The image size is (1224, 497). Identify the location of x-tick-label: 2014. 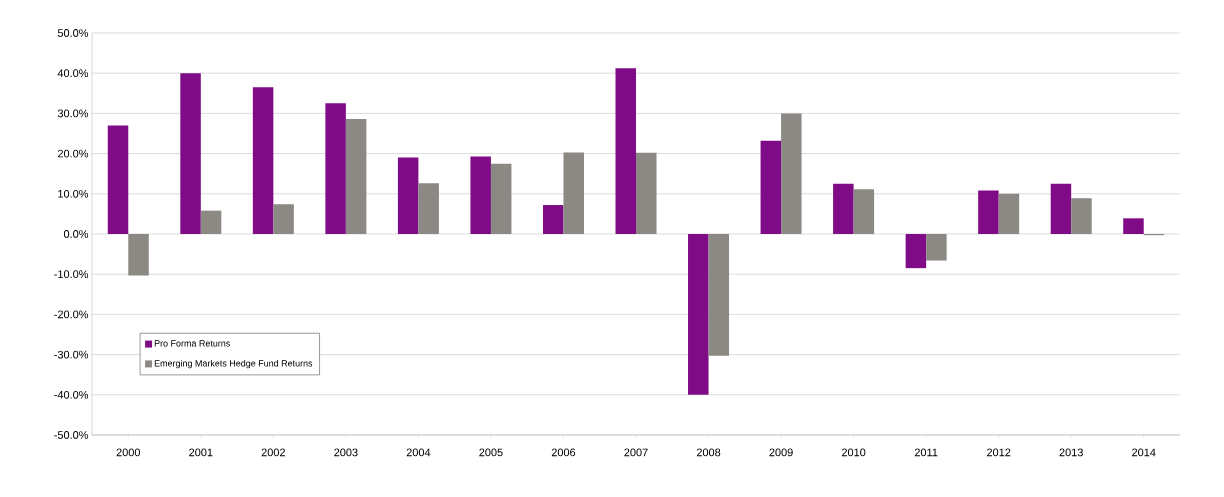
(1144, 452).